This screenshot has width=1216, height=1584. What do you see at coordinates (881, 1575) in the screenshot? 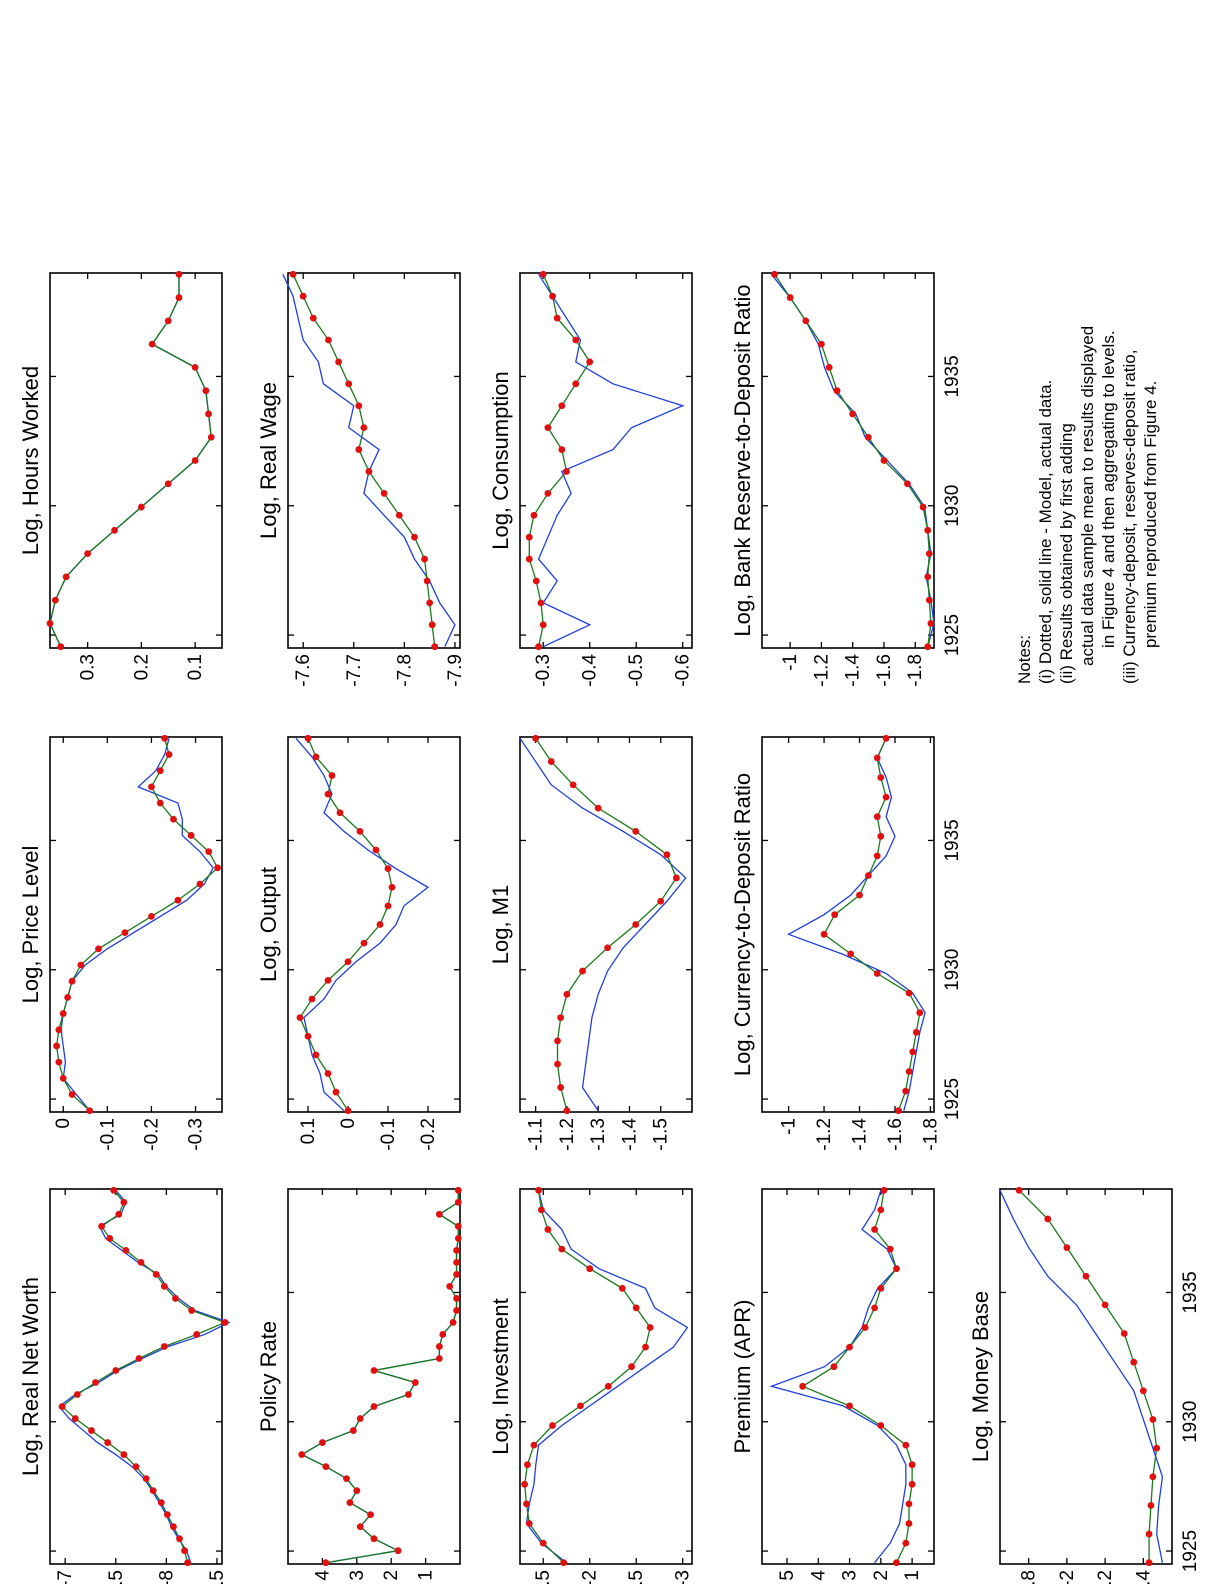
I see `y-tick-label: 2` at bounding box center [881, 1575].